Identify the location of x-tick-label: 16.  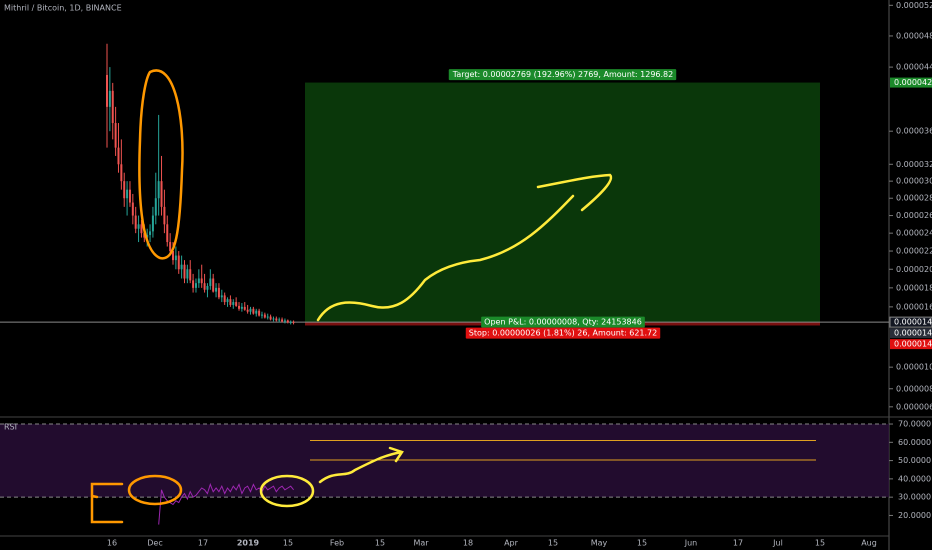
(112, 543).